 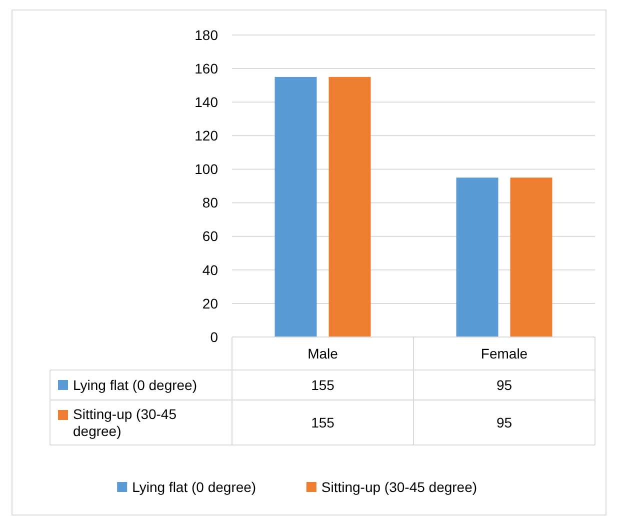 I want to click on y-tick-label: 40, so click(x=210, y=270).